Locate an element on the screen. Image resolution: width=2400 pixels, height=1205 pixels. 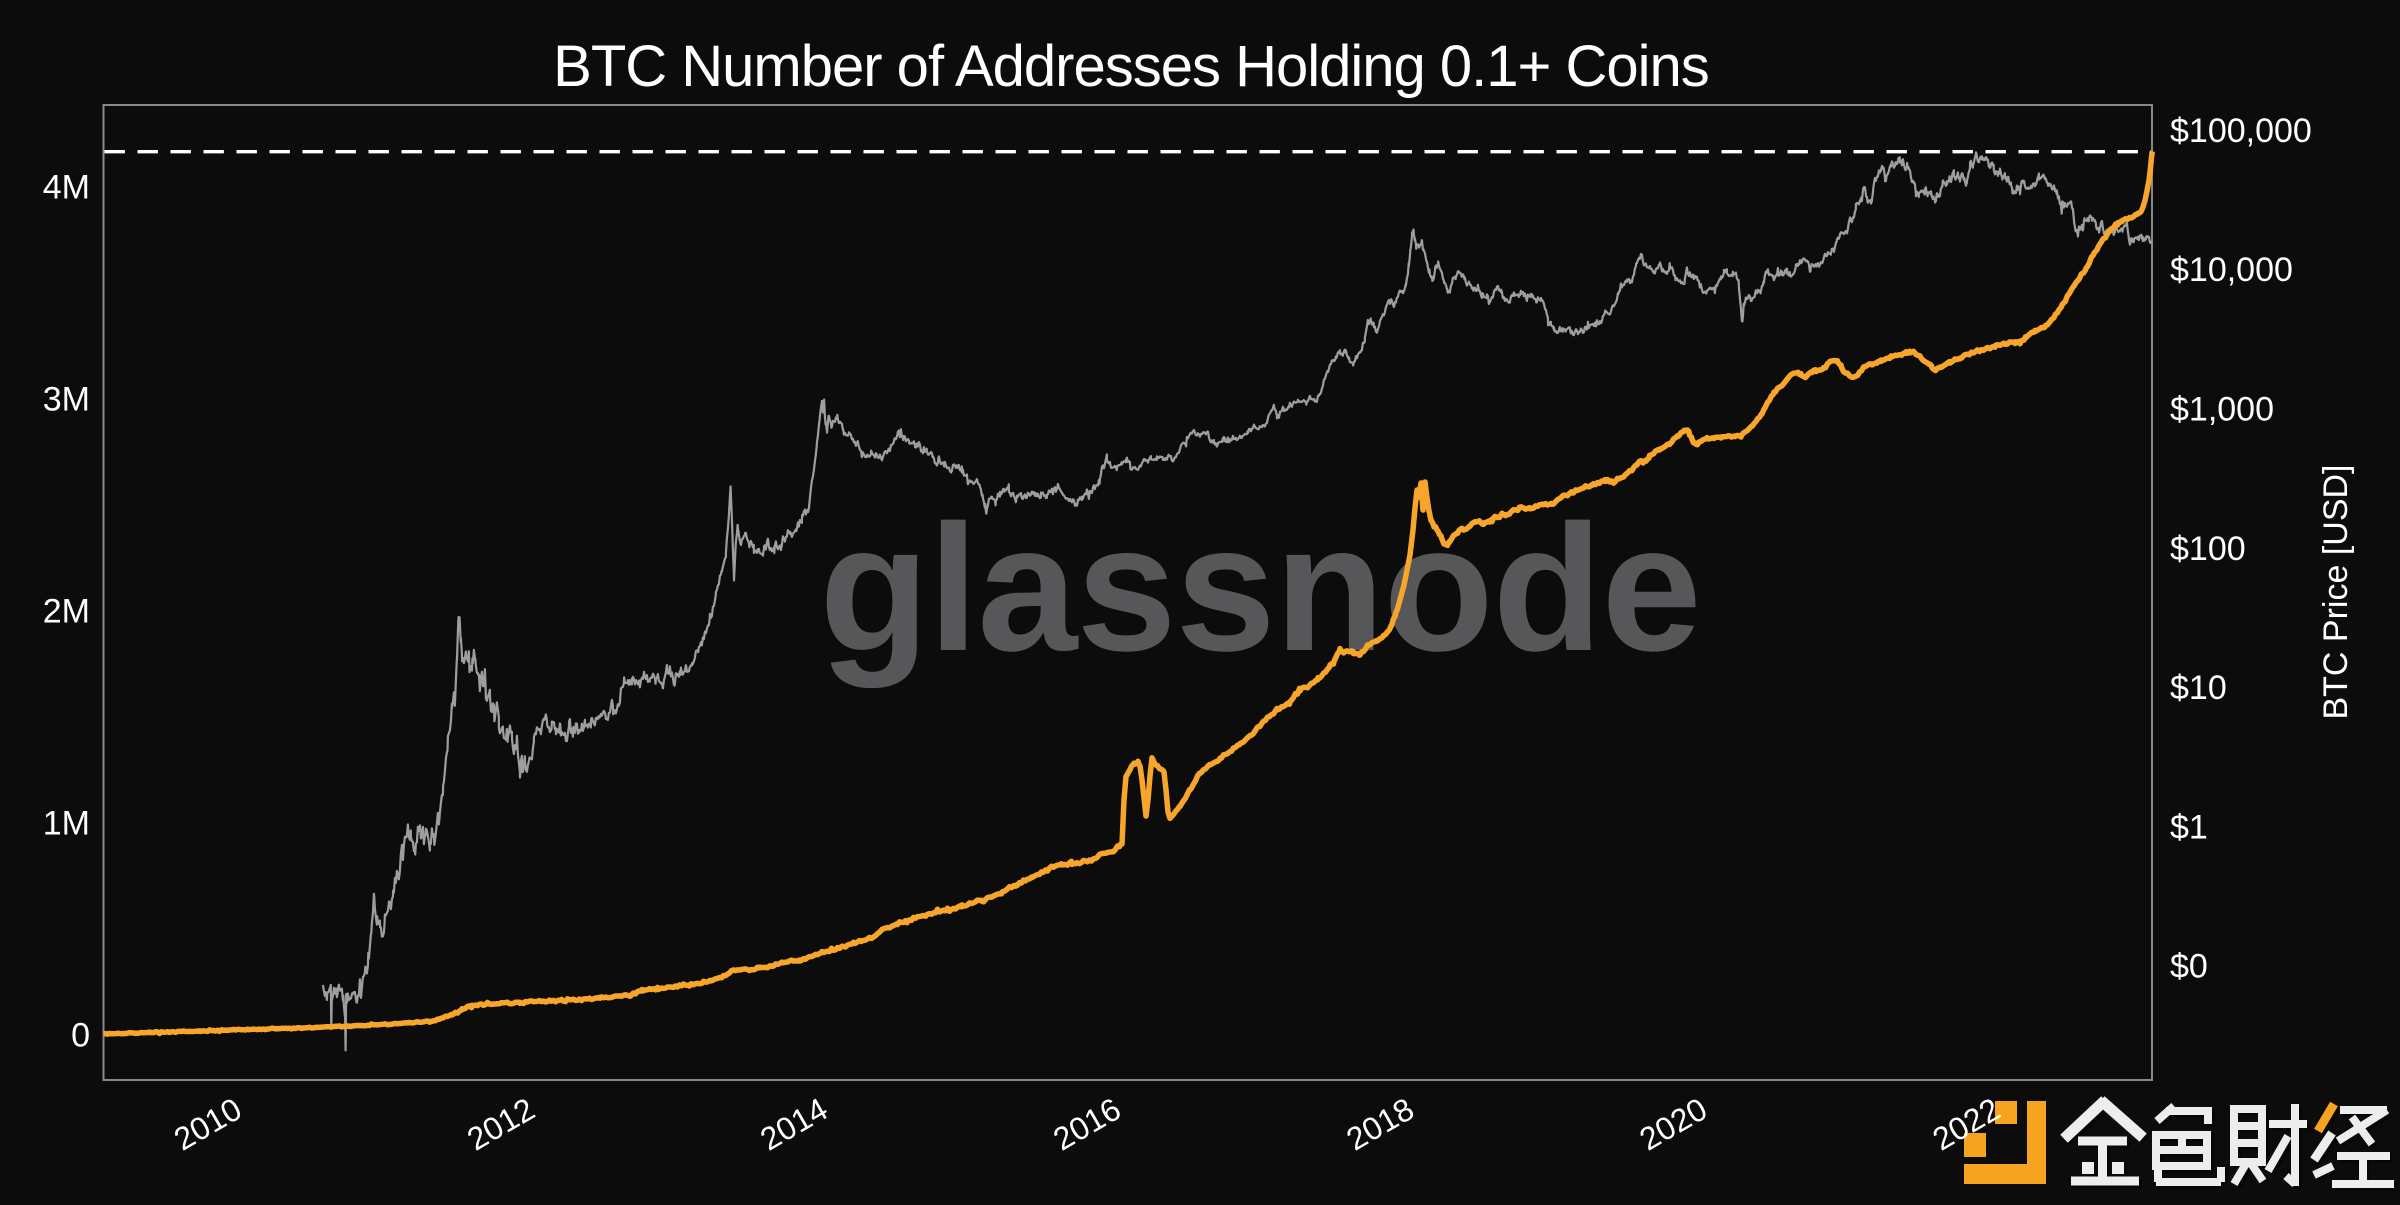
svg-text: $10,000 is located at coordinates (2231, 270).